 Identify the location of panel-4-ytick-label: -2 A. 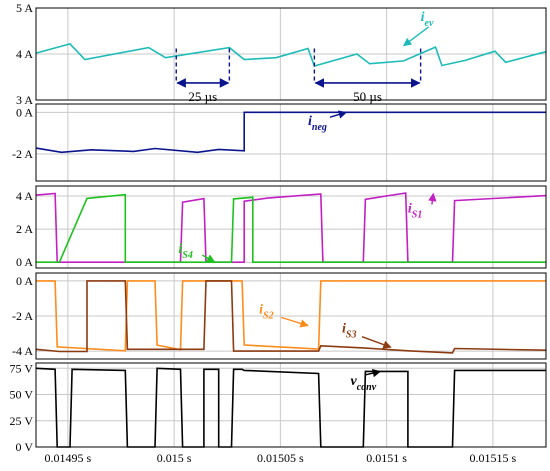
(22, 316).